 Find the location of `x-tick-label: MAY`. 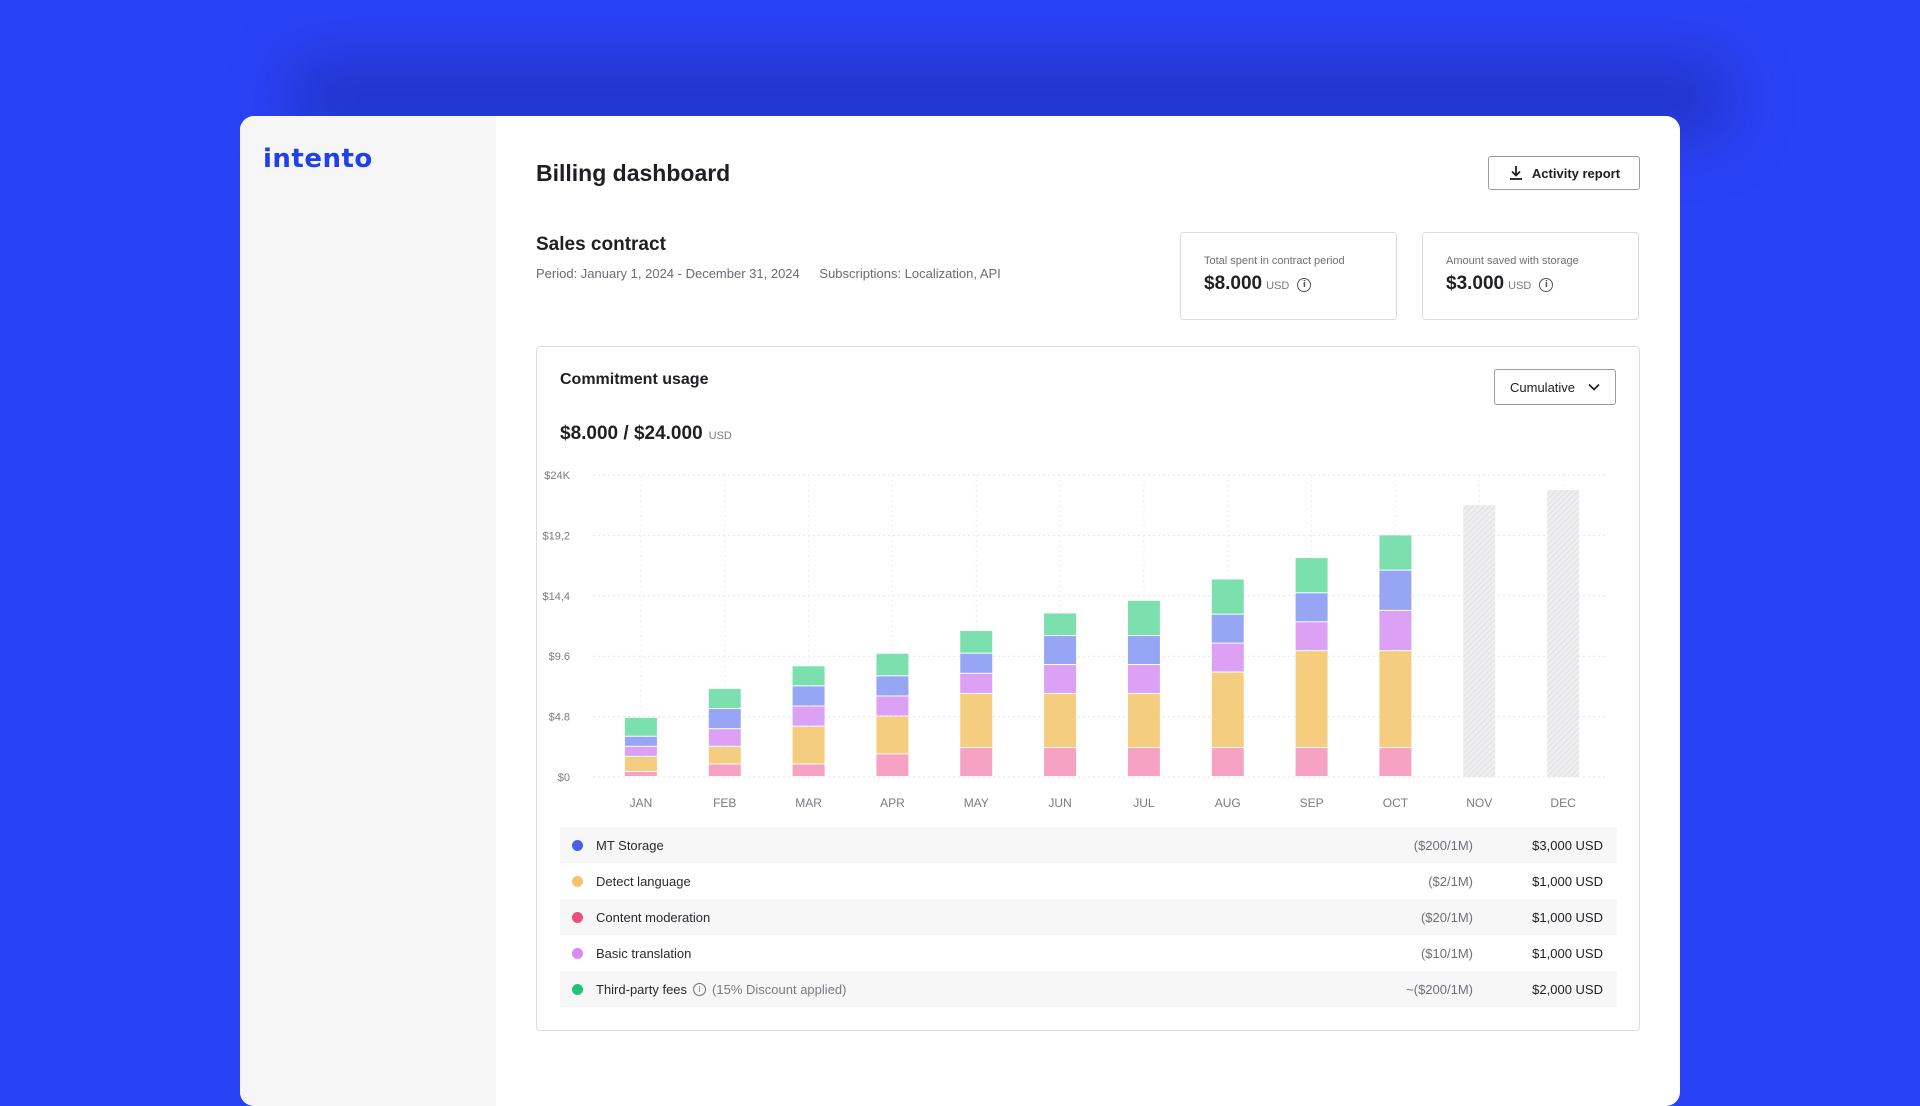

x-tick-label: MAY is located at coordinates (976, 803).